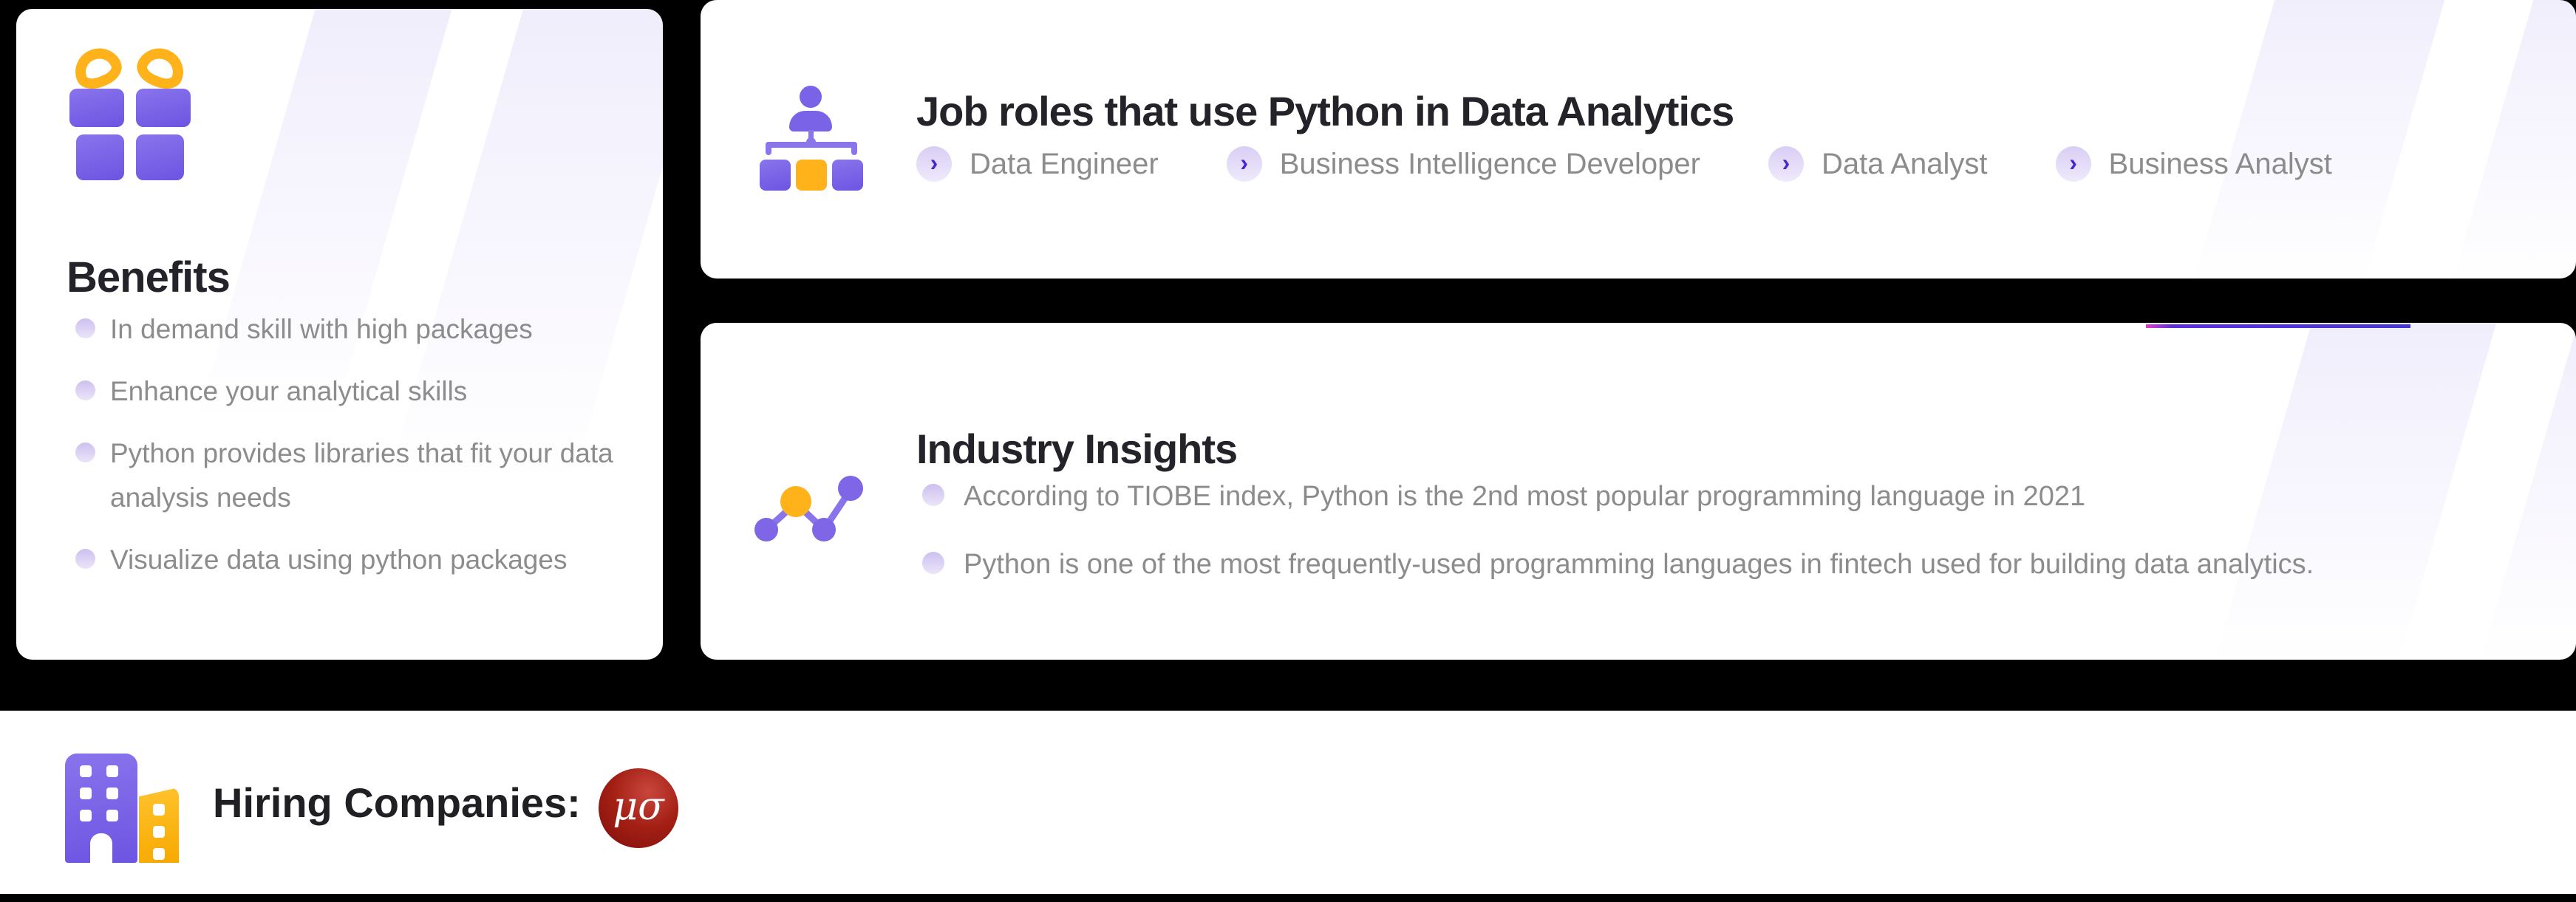  I want to click on org-chart-icon, so click(811, 138).